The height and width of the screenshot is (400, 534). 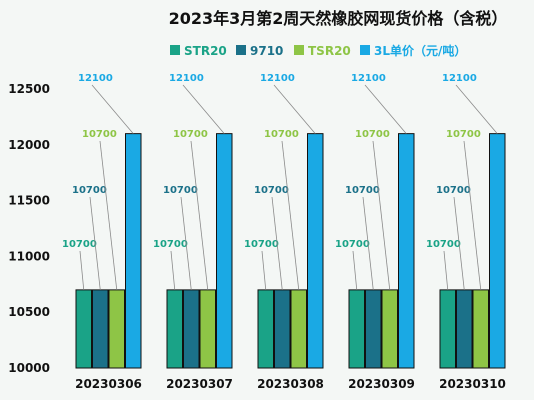 What do you see at coordinates (338, 18) in the screenshot?
I see `chart-title: 2023年3月第2周天然橡胶网现货价格（含税）` at bounding box center [338, 18].